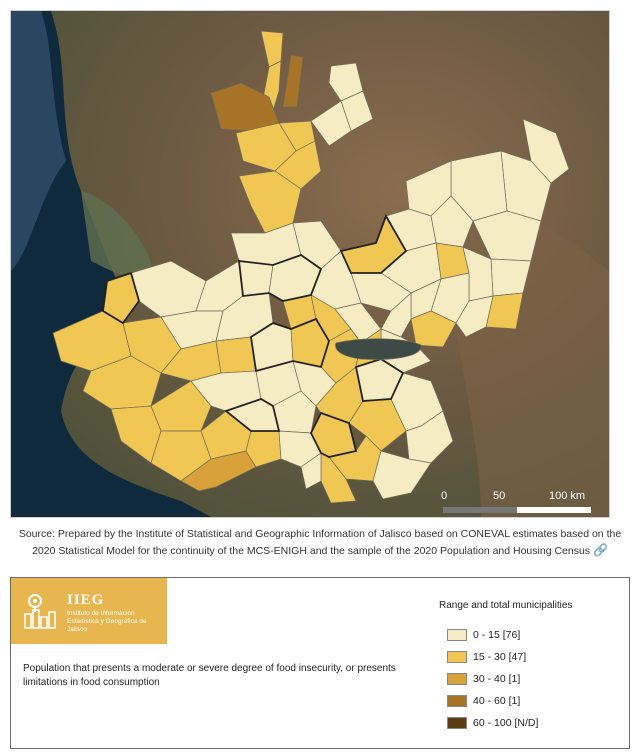 Image resolution: width=640 pixels, height=756 pixels. What do you see at coordinates (497, 701) in the screenshot?
I see `legend-label: 40 - 60 [1]` at bounding box center [497, 701].